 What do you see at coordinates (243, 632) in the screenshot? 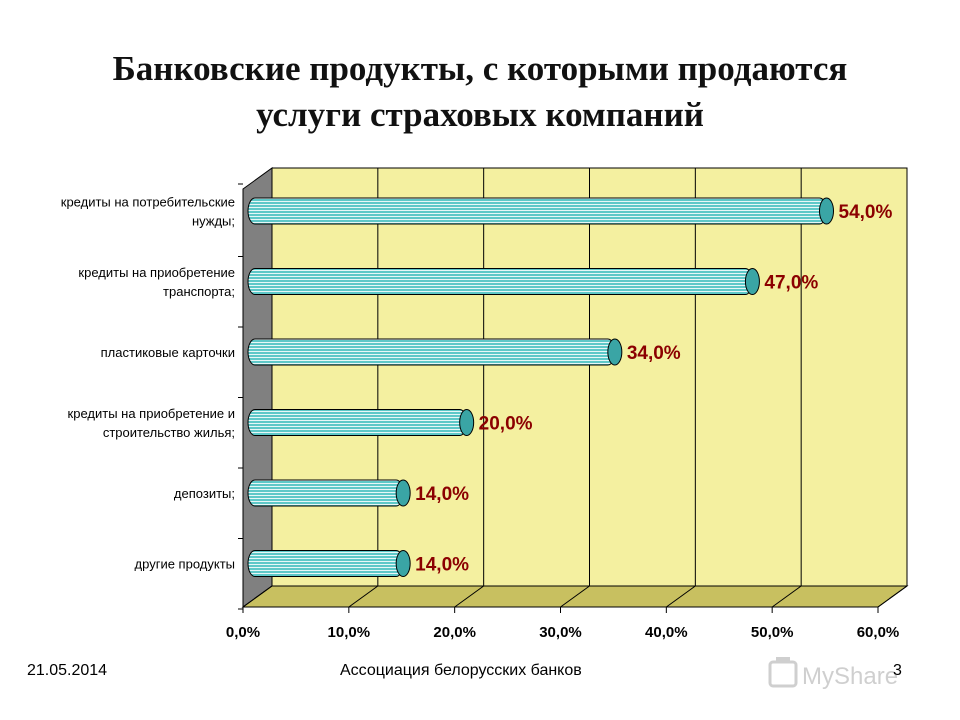
I see `x-tick-label: 0,0%` at bounding box center [243, 632].